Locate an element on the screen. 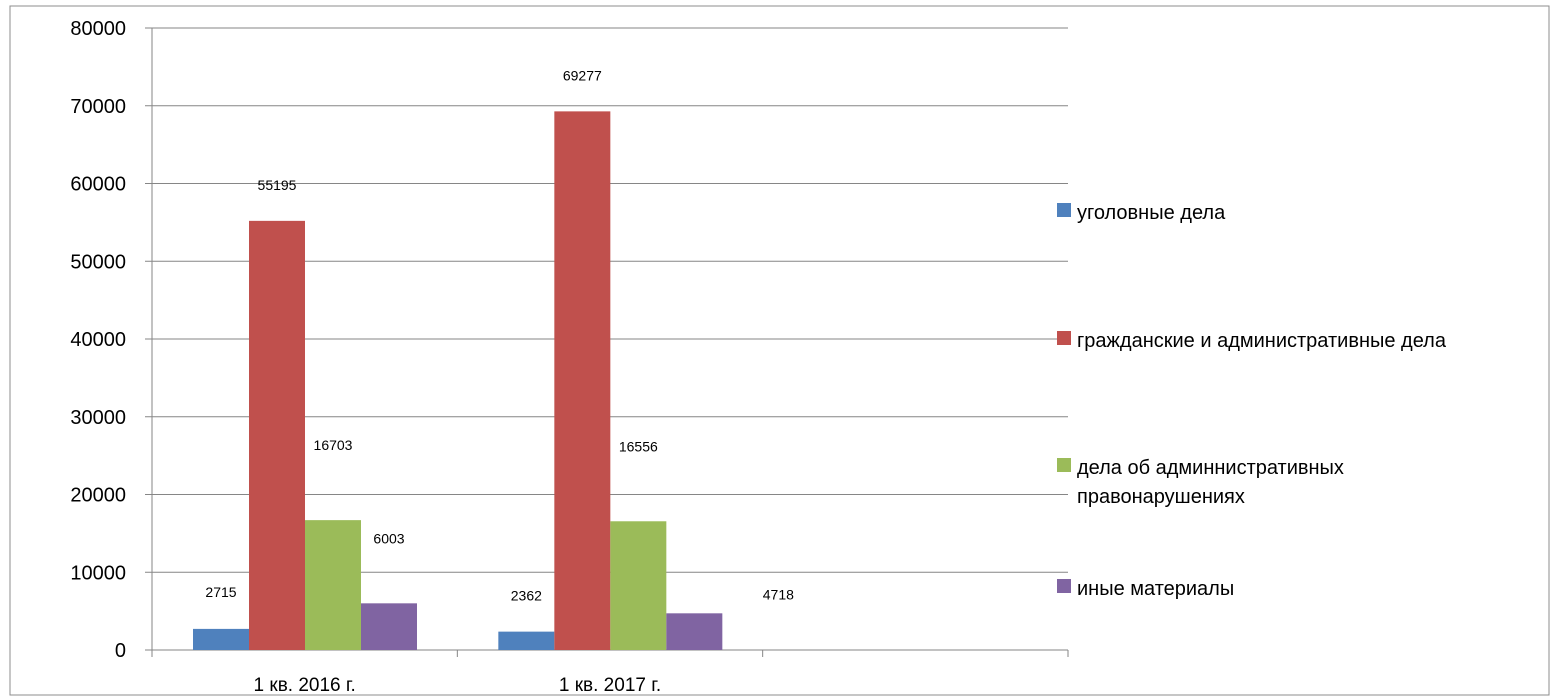  data-label: 55195 is located at coordinates (277, 185).